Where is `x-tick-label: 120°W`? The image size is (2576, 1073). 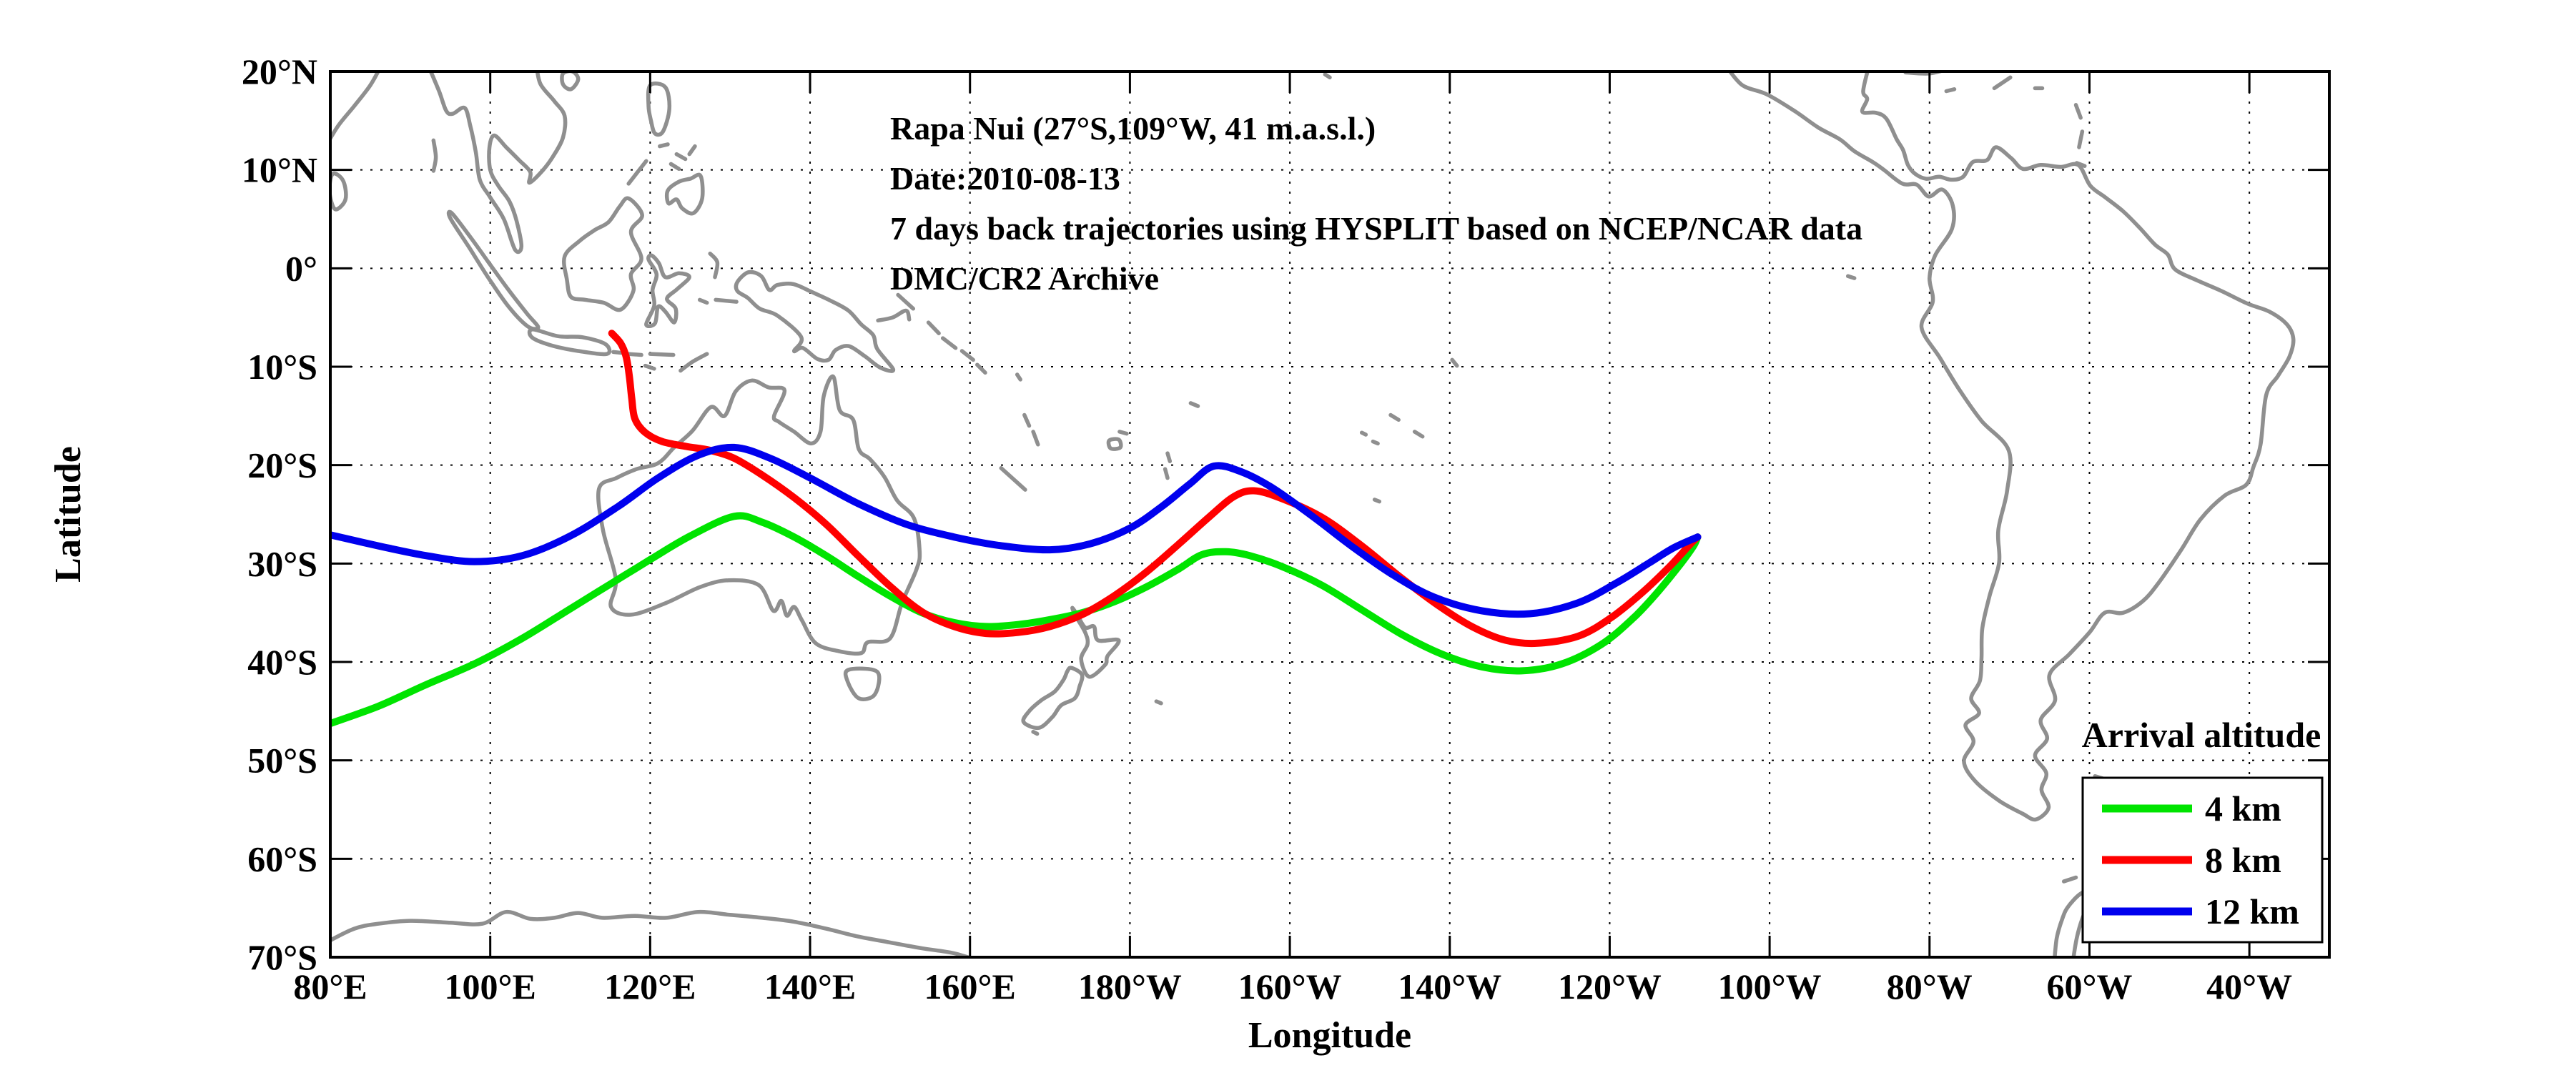 x-tick-label: 120°W is located at coordinates (1610, 986).